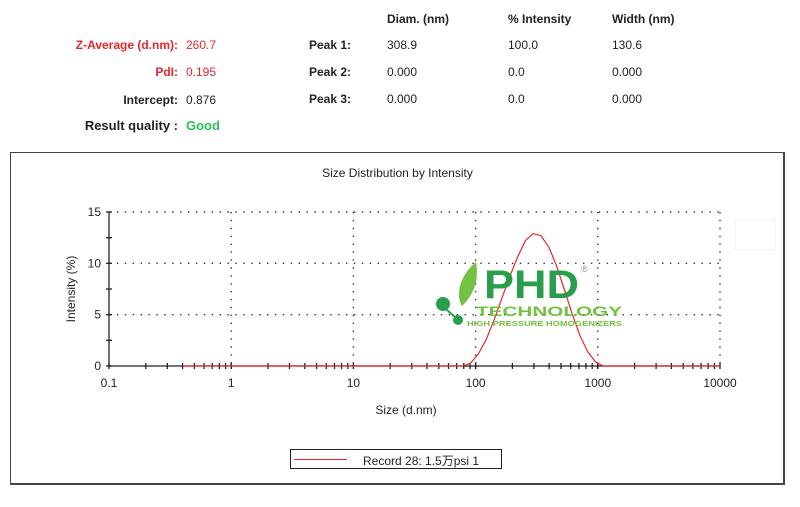 This screenshot has width=800, height=507. I want to click on peak-3-label: Peak 3:, so click(330, 99).